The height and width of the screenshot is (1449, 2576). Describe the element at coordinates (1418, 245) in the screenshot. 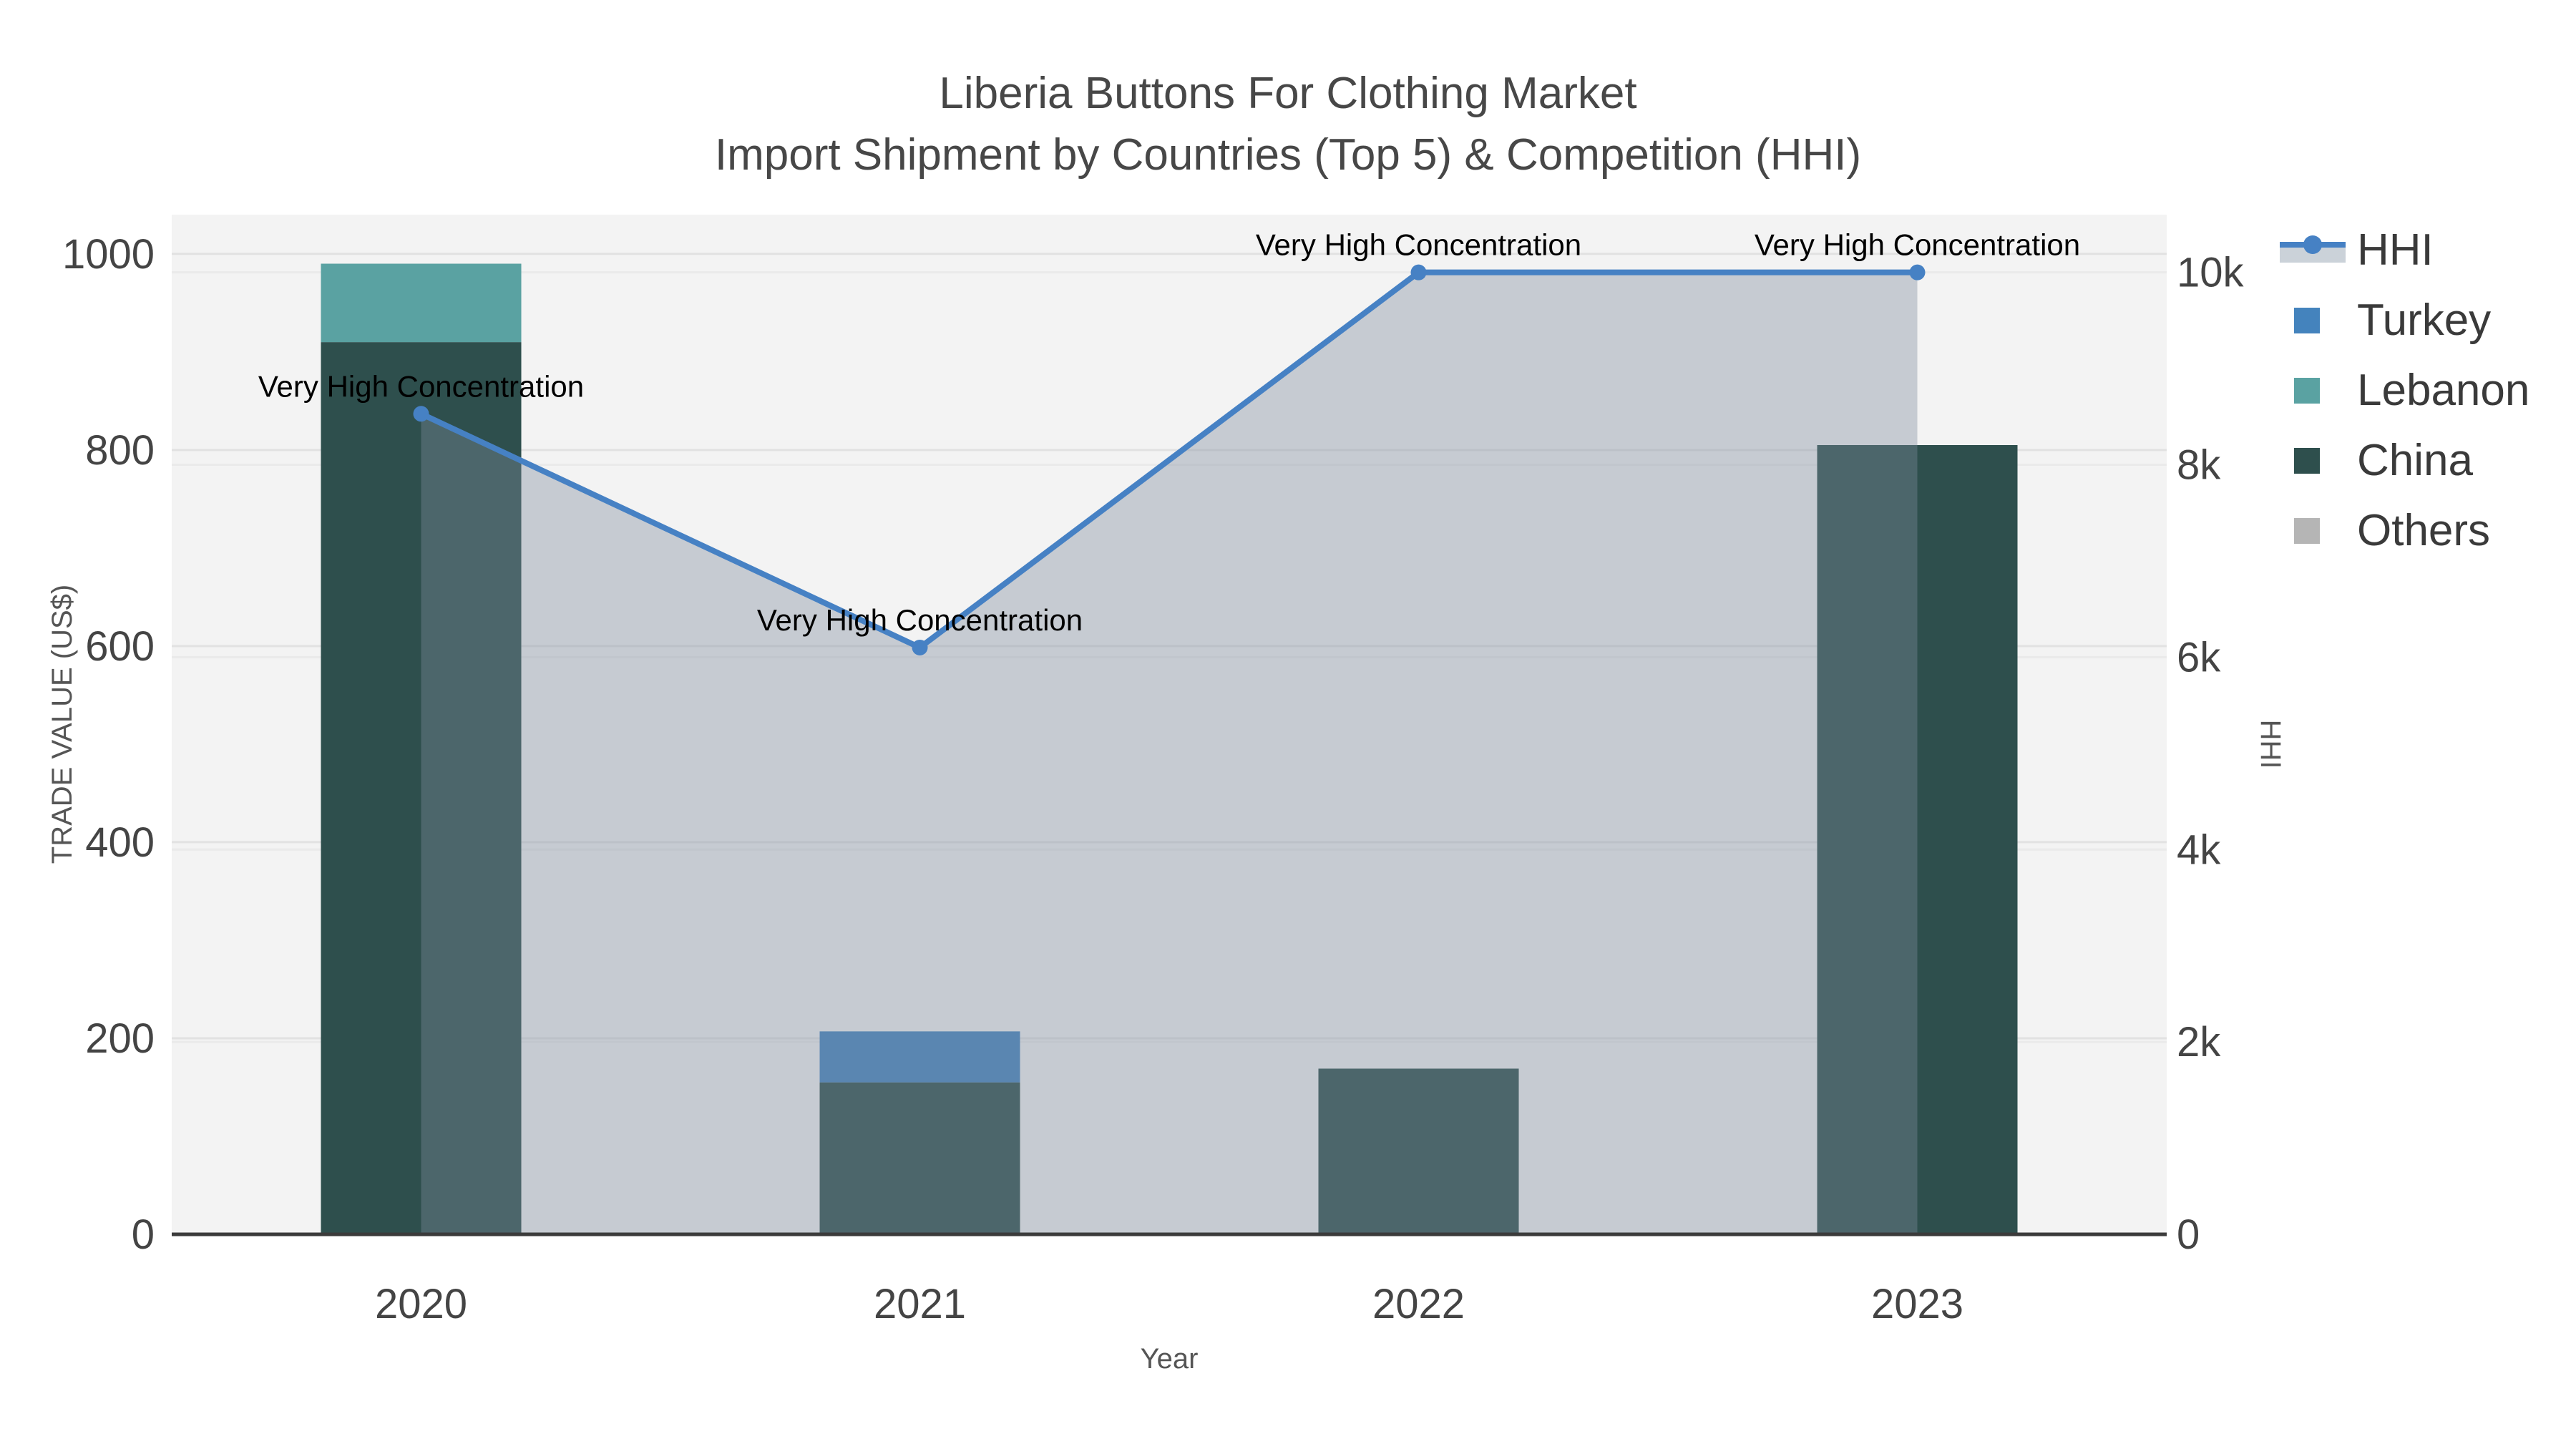

I see `annotation-2022: Very High Concentration` at that location.